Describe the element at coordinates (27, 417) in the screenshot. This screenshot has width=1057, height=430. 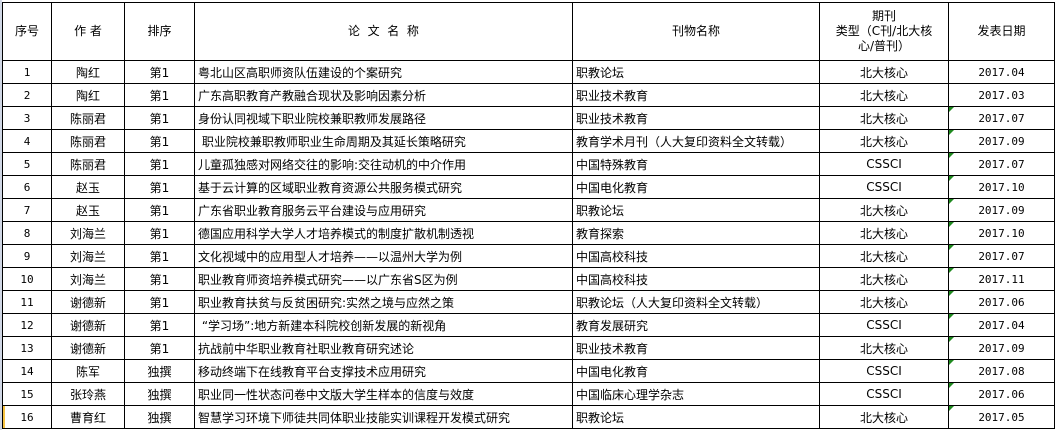
I see `cell-index: 16` at that location.